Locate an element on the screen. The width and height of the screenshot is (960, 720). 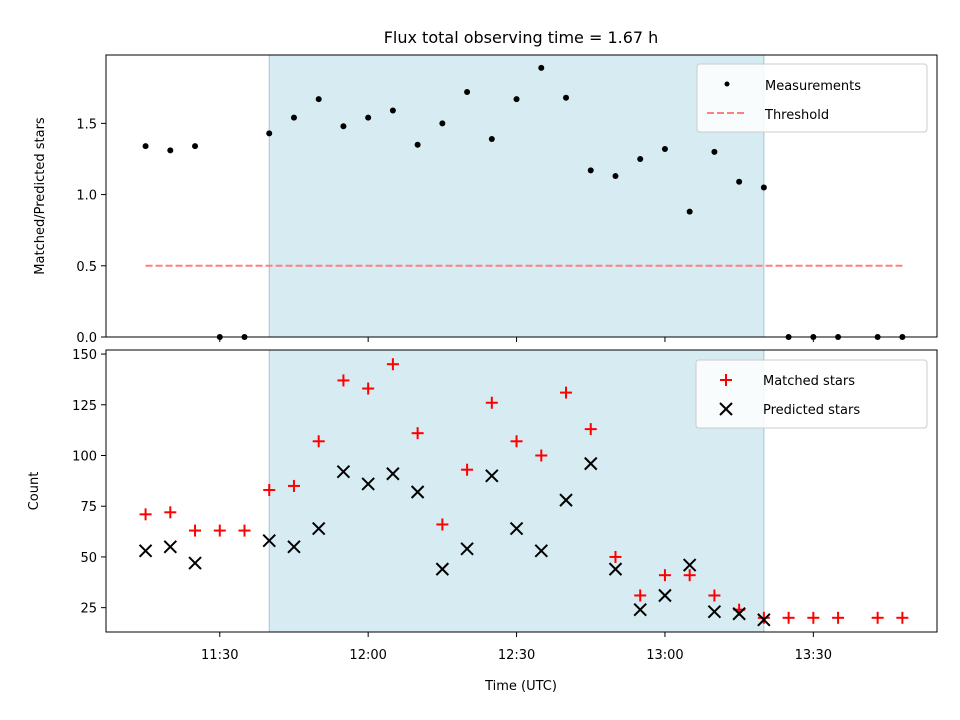
legend-measurements-label: Measurements is located at coordinates (813, 86).